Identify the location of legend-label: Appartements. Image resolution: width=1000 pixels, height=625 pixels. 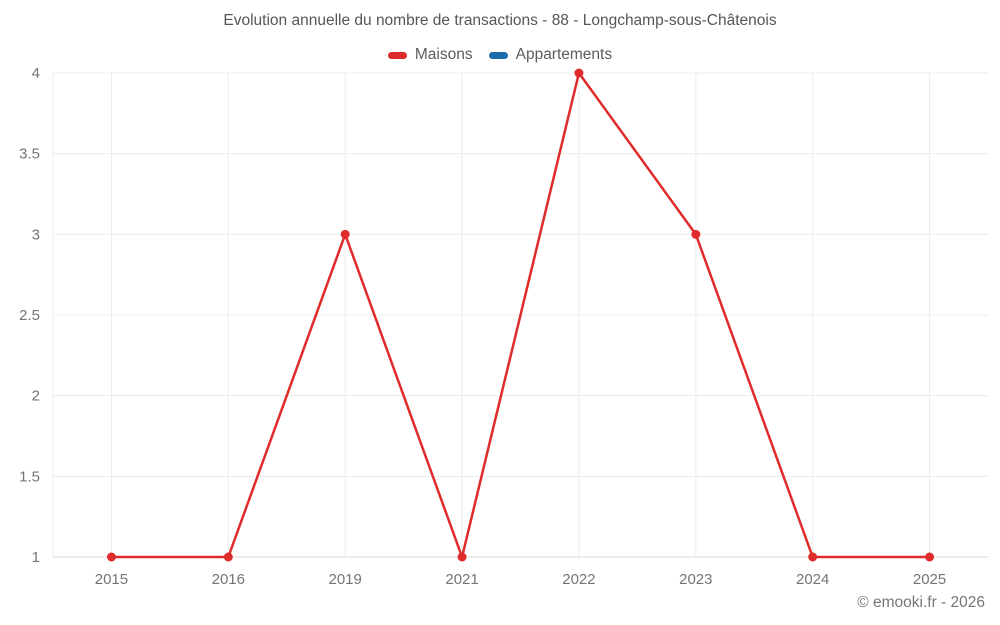
(564, 54).